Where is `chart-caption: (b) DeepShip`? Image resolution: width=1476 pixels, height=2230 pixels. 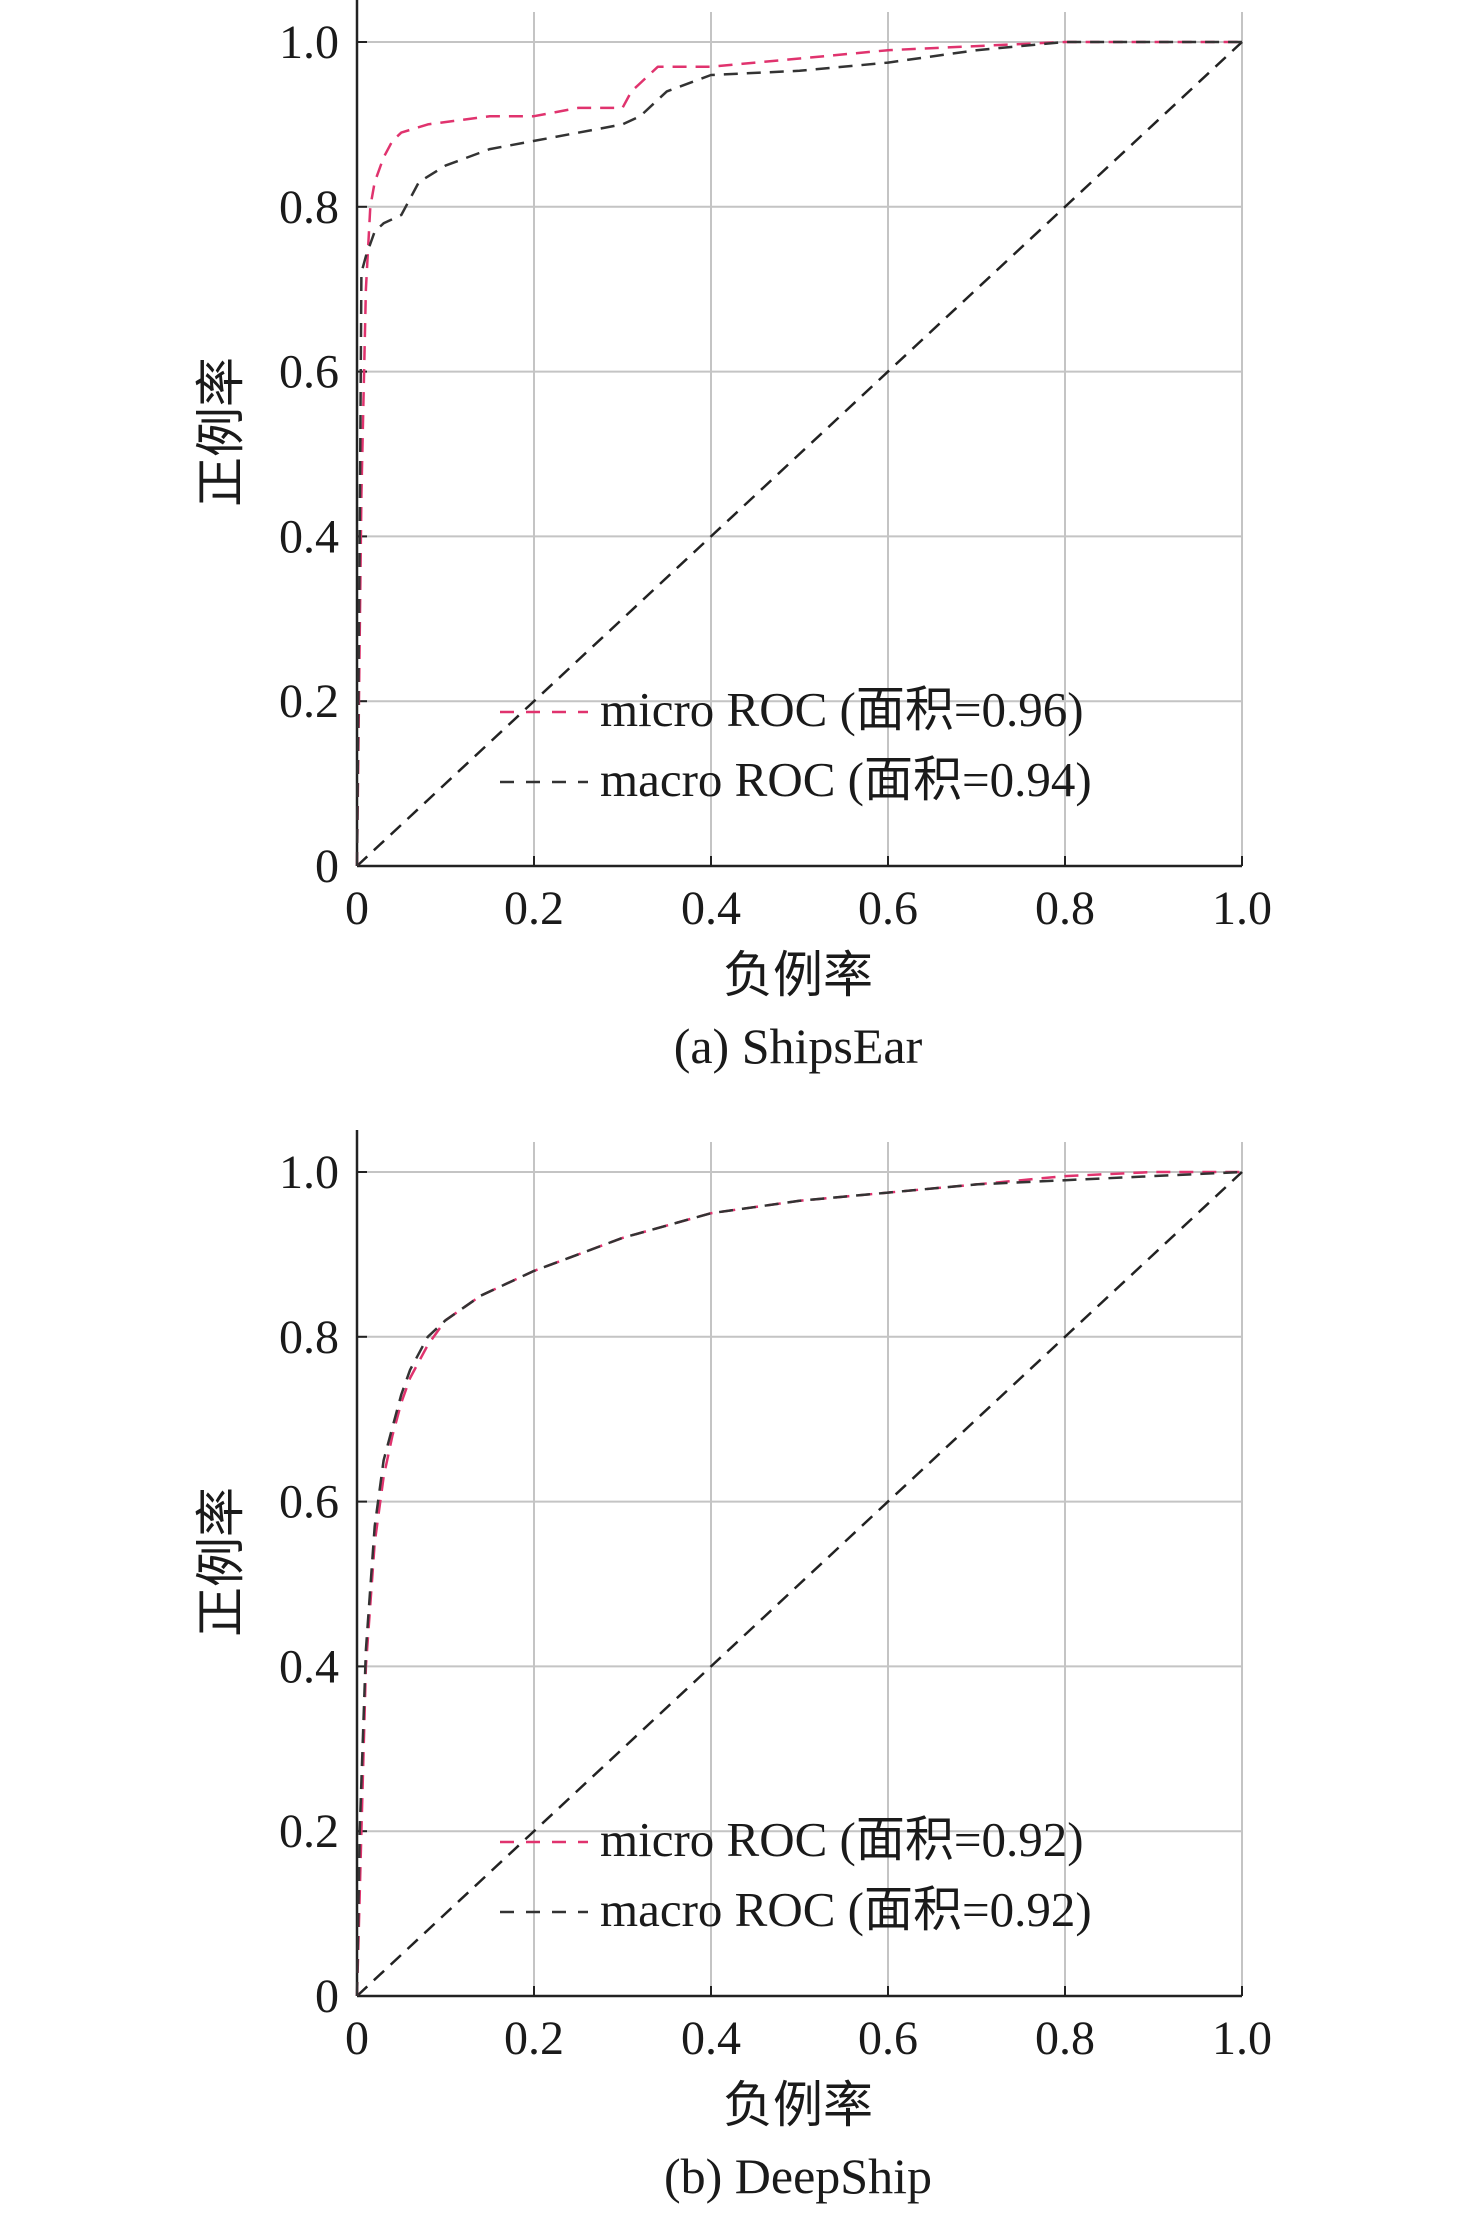
chart-caption: (b) DeepShip is located at coordinates (798, 2176).